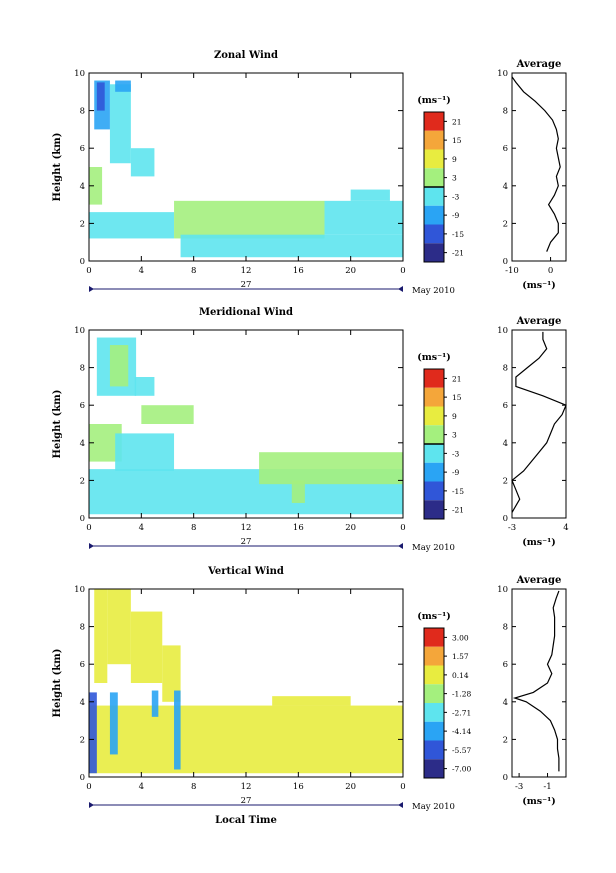 This screenshot has height=873, width=616. I want to click on y-tick-label: 2, so click(82, 481).